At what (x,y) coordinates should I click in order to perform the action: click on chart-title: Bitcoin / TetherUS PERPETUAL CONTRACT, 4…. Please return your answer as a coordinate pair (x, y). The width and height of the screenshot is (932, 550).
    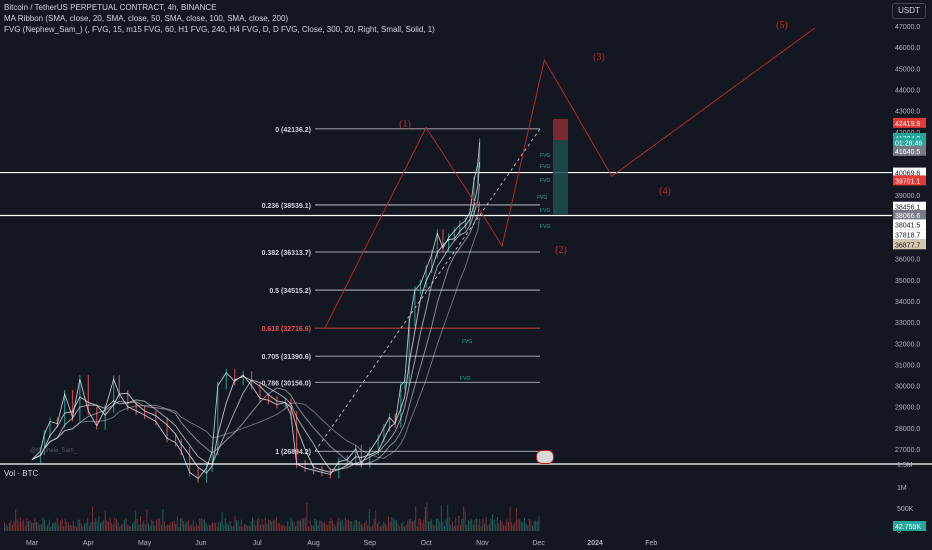
    Looking at the image, I should click on (110, 7).